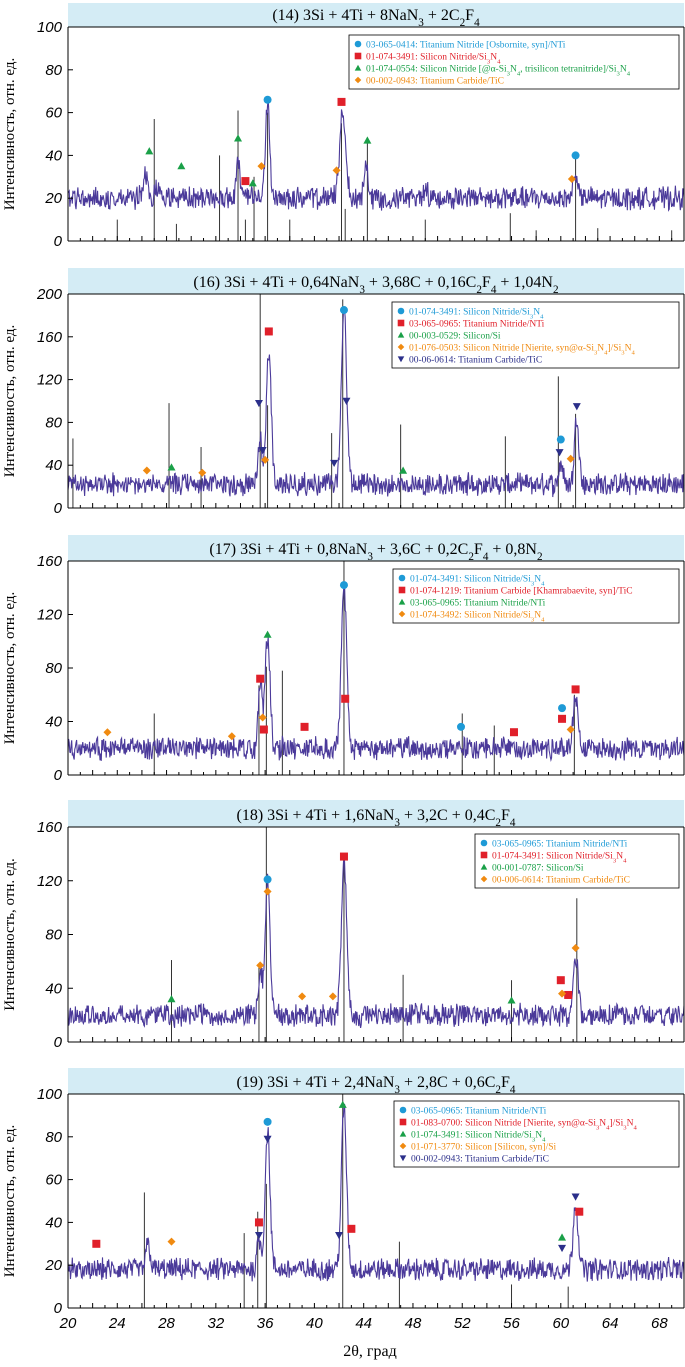  I want to click on legend-entry: 03-065-0965: Titanium Nitride/NTi, so click(560, 845).